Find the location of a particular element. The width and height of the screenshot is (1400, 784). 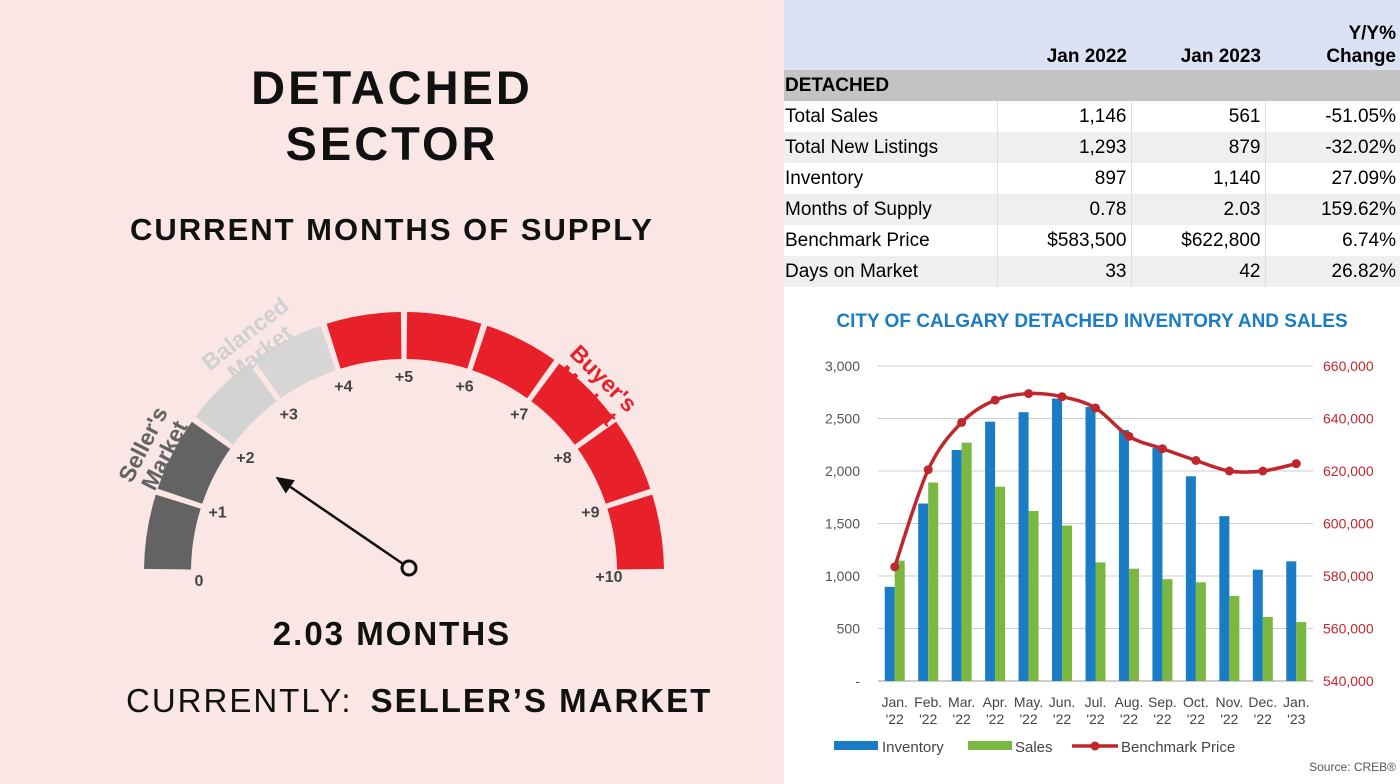

table-cell: 42 is located at coordinates (1197, 271).